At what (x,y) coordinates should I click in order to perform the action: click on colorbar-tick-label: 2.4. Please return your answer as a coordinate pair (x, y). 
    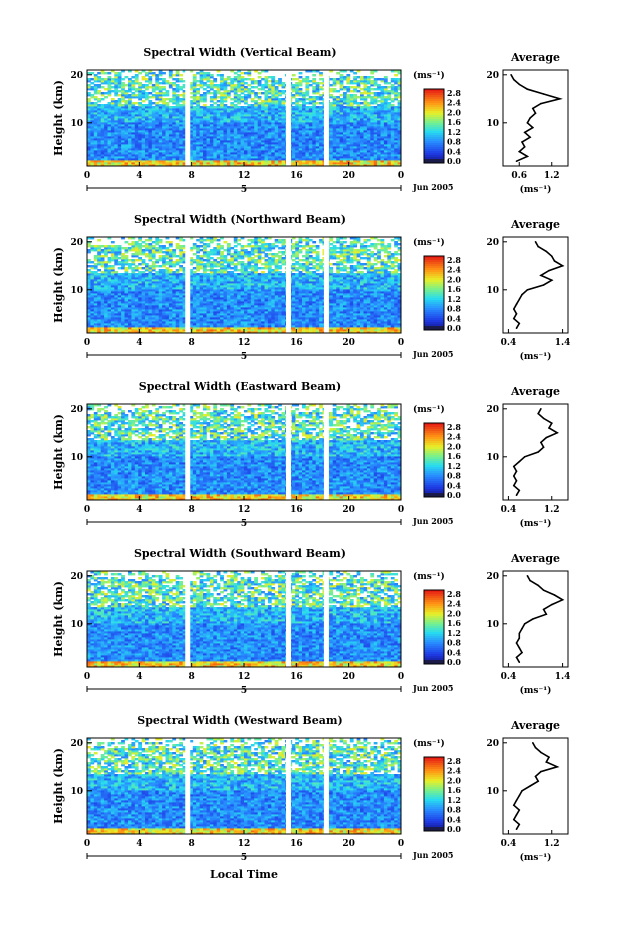
    Looking at the image, I should click on (454, 103).